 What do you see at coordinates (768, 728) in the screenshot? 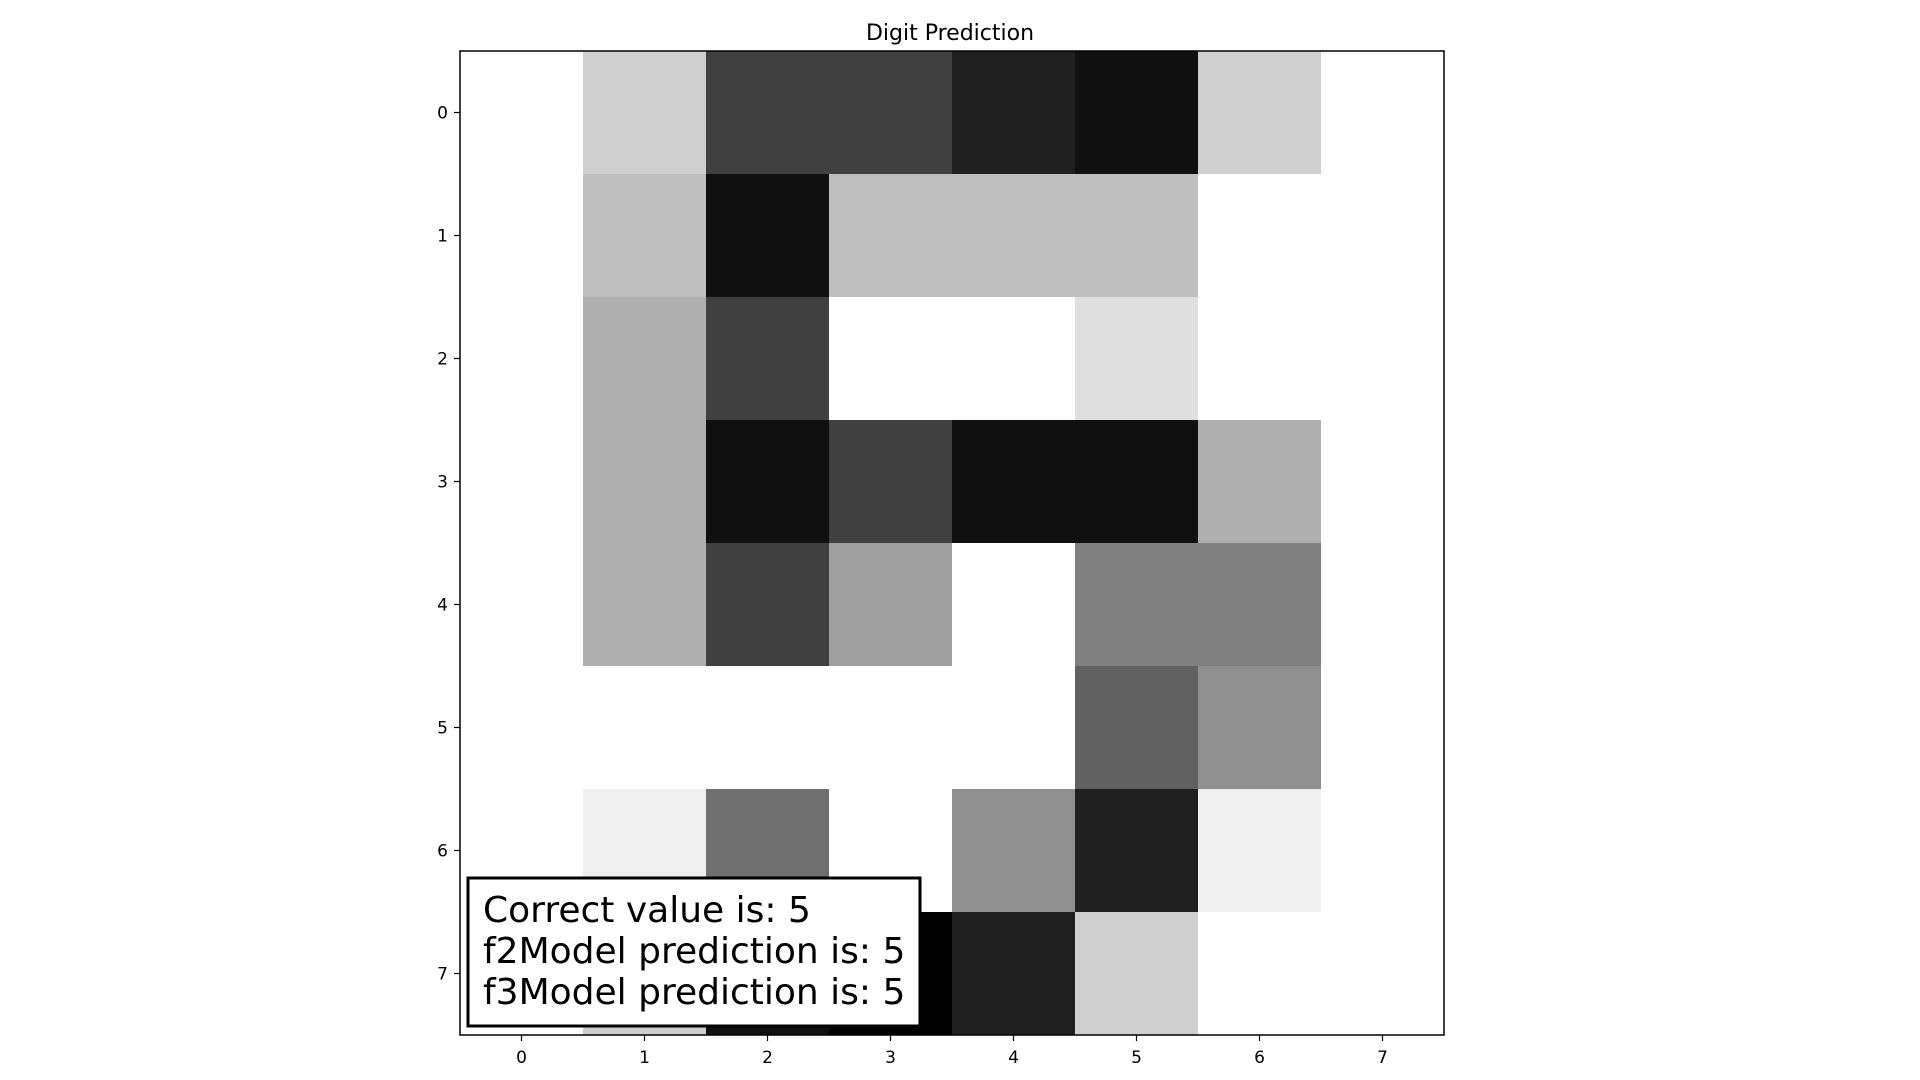
I see `heatmap-cell-r5-c2` at bounding box center [768, 728].